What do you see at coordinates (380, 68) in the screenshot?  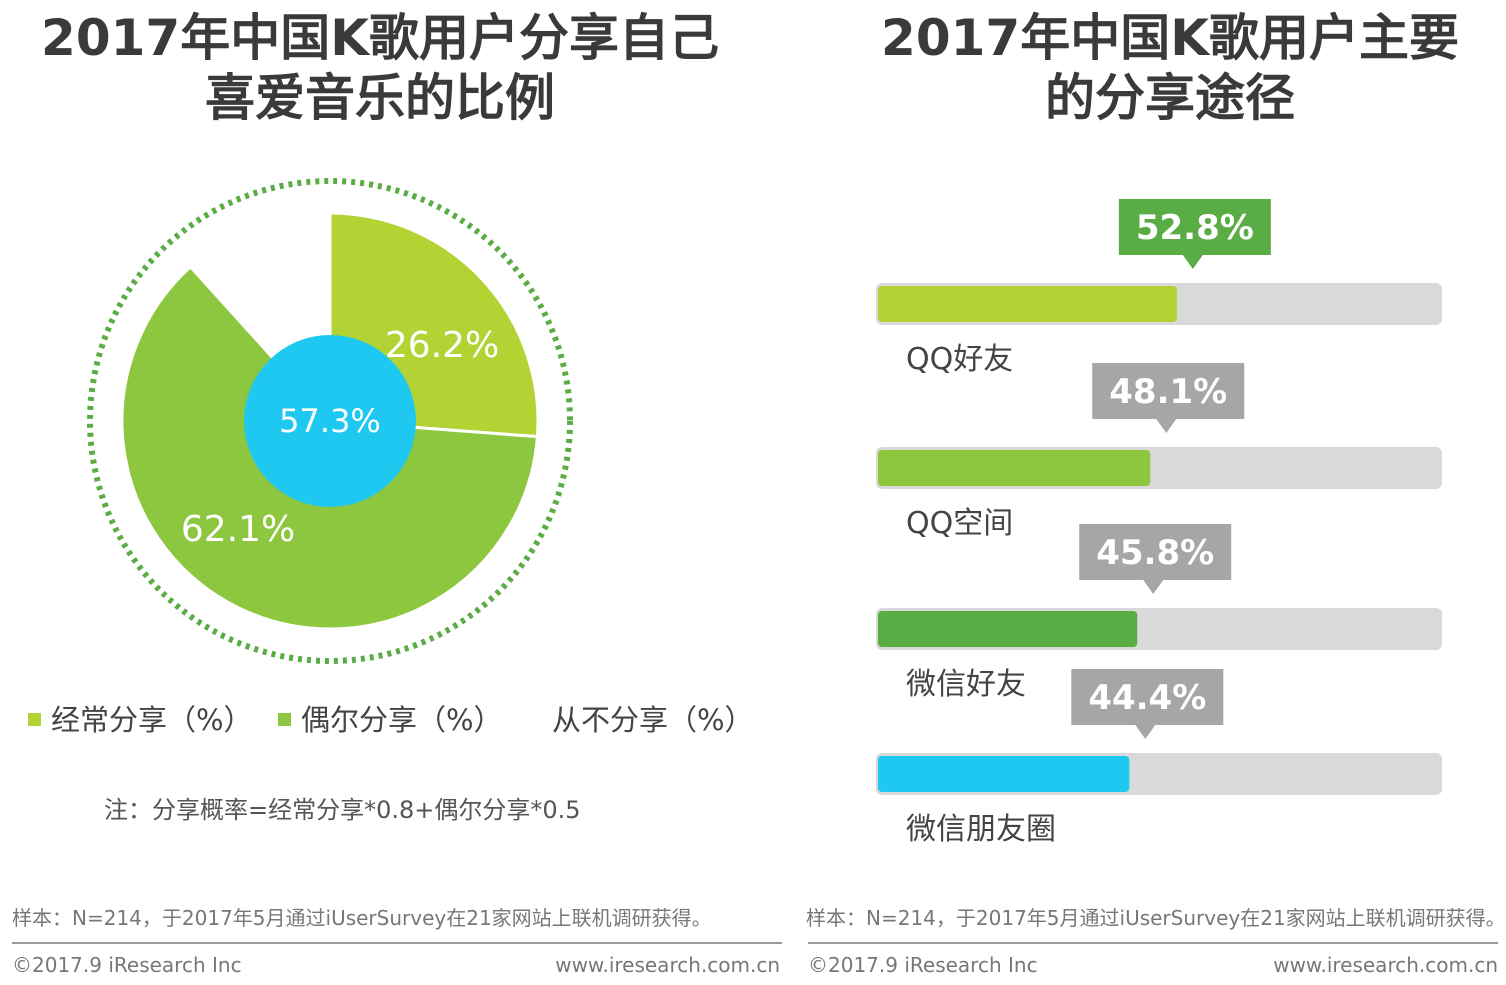 I see `left-chart-title: 2017年中国K歌用户分享自己 喜爱音乐的比例` at bounding box center [380, 68].